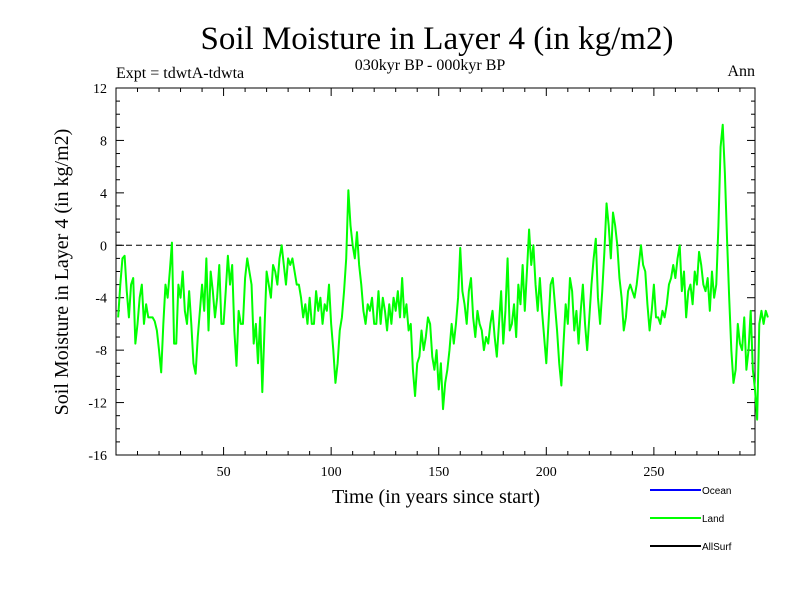 The height and width of the screenshot is (600, 800). Describe the element at coordinates (97, 456) in the screenshot. I see `y-tick-label: -16` at that location.